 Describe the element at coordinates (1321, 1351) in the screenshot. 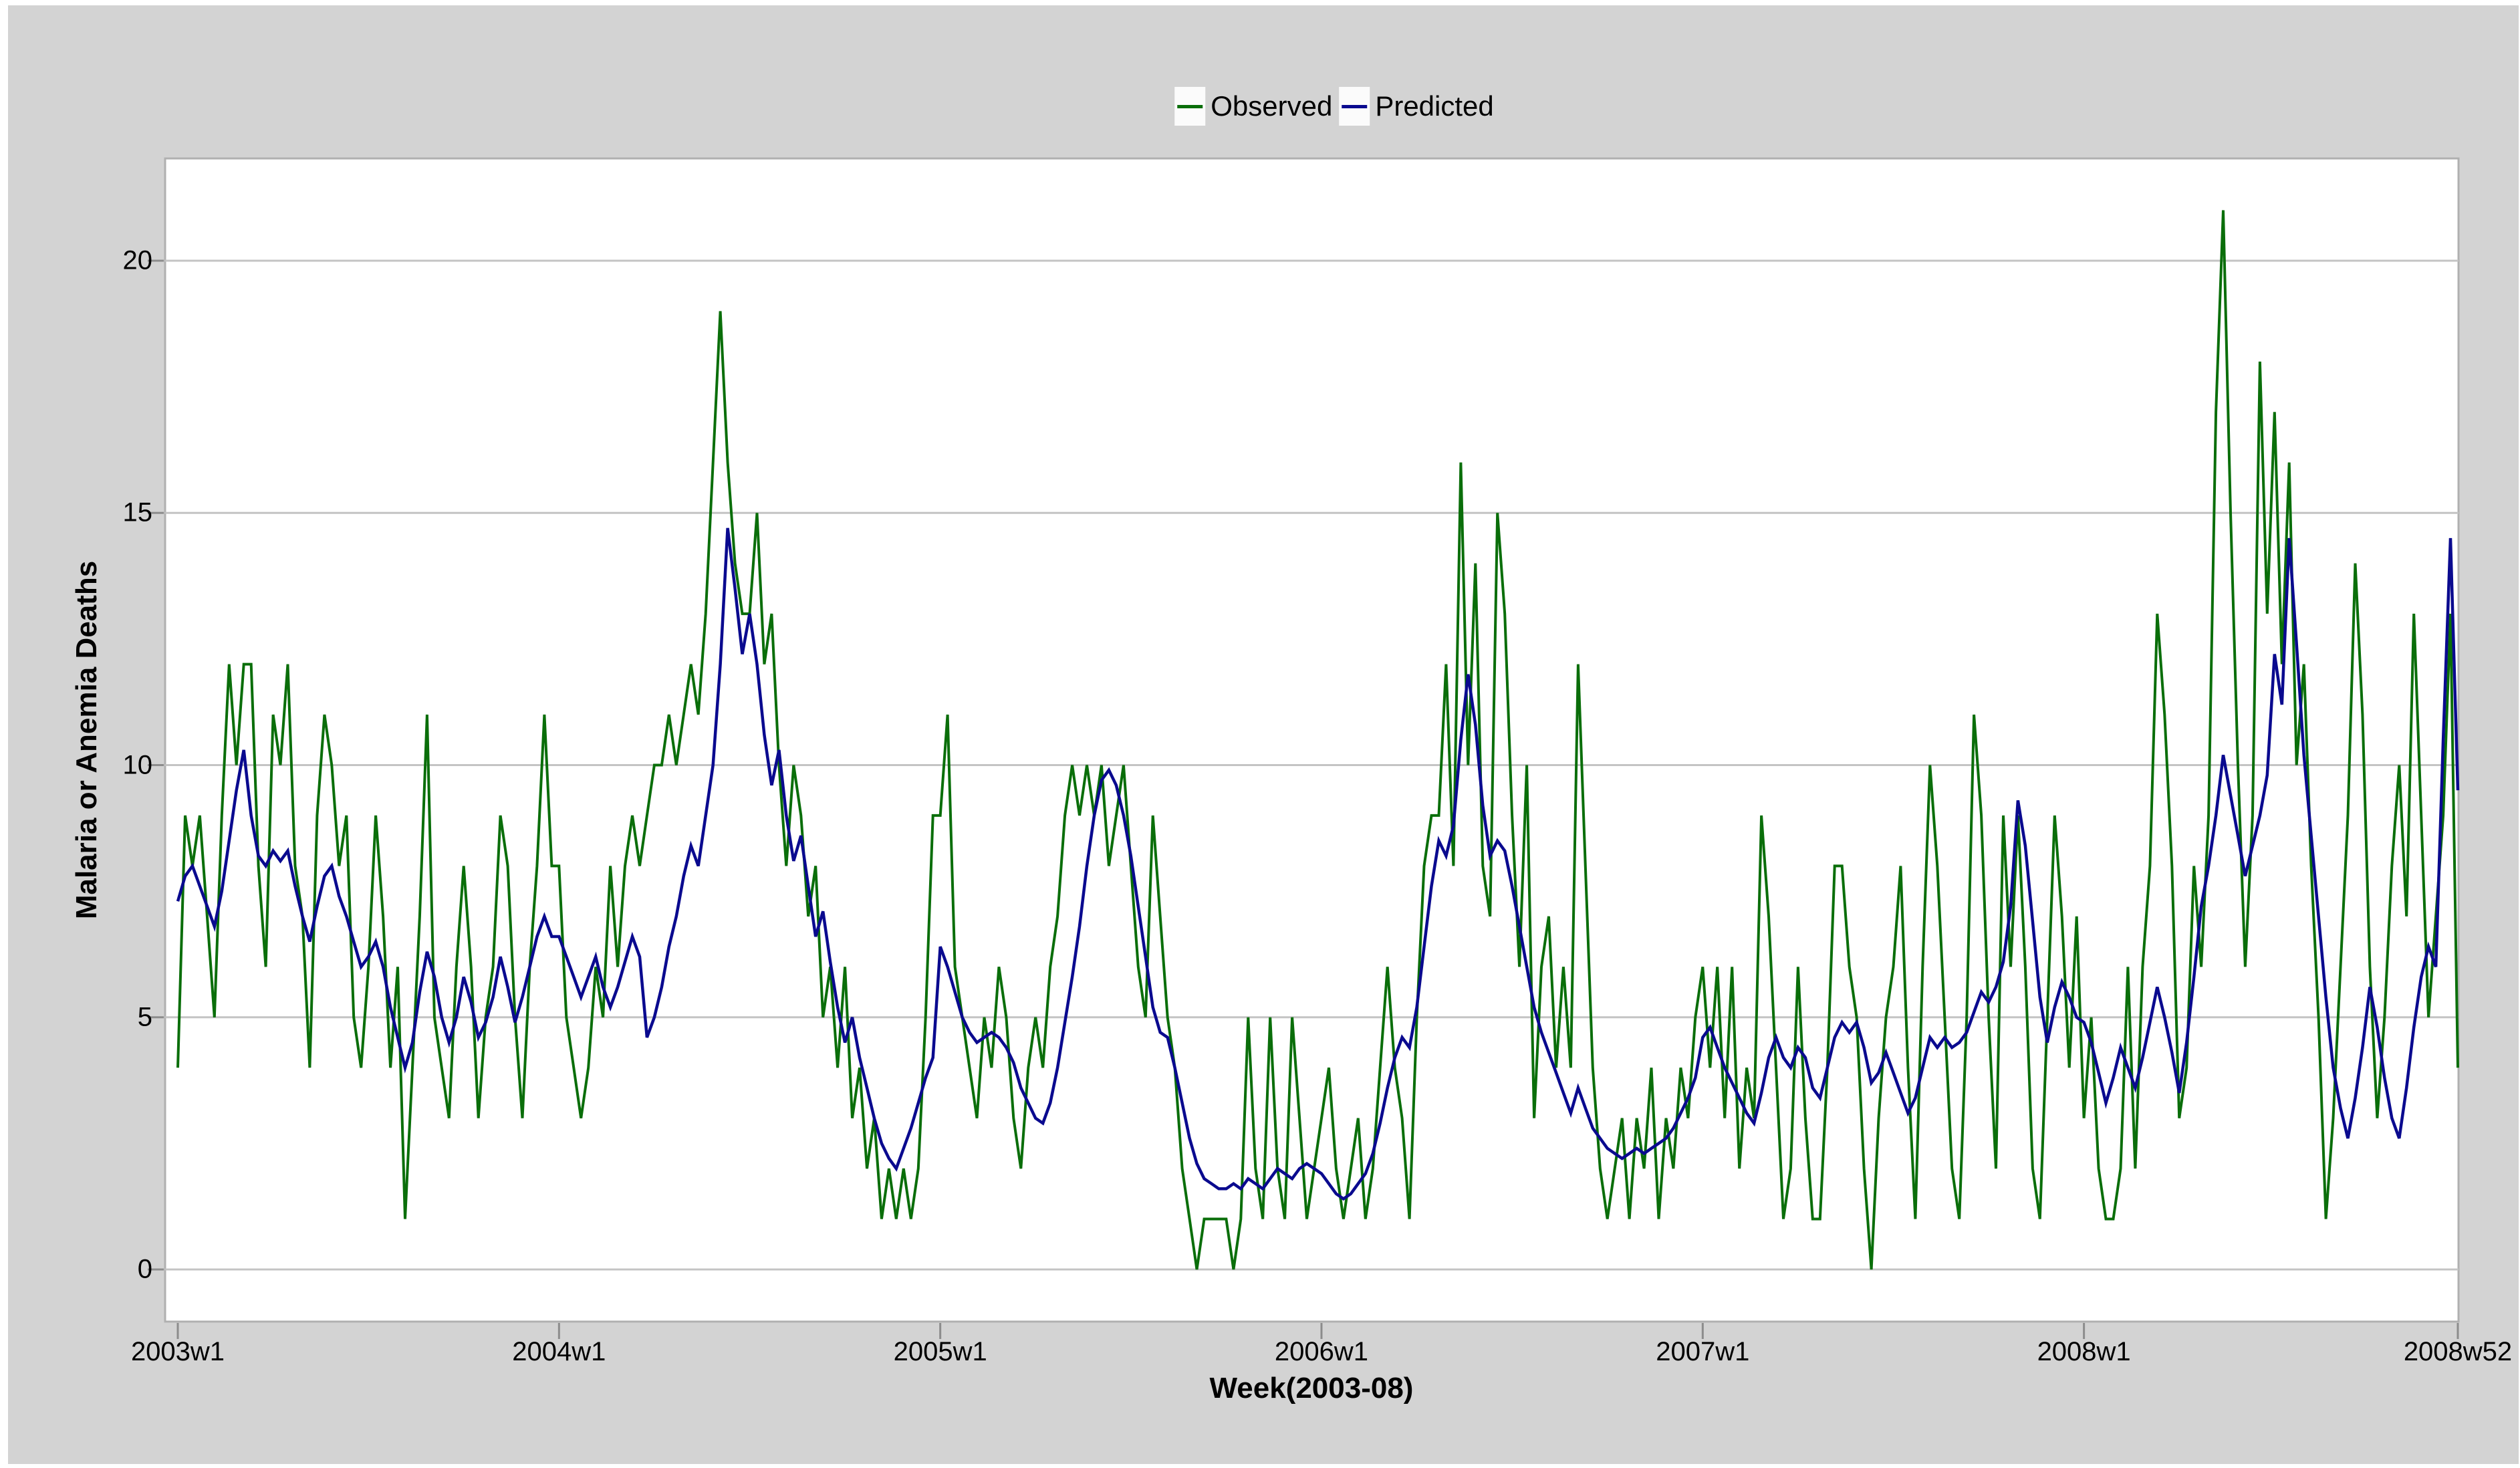

I see `x-tick-label: 2006w1` at that location.